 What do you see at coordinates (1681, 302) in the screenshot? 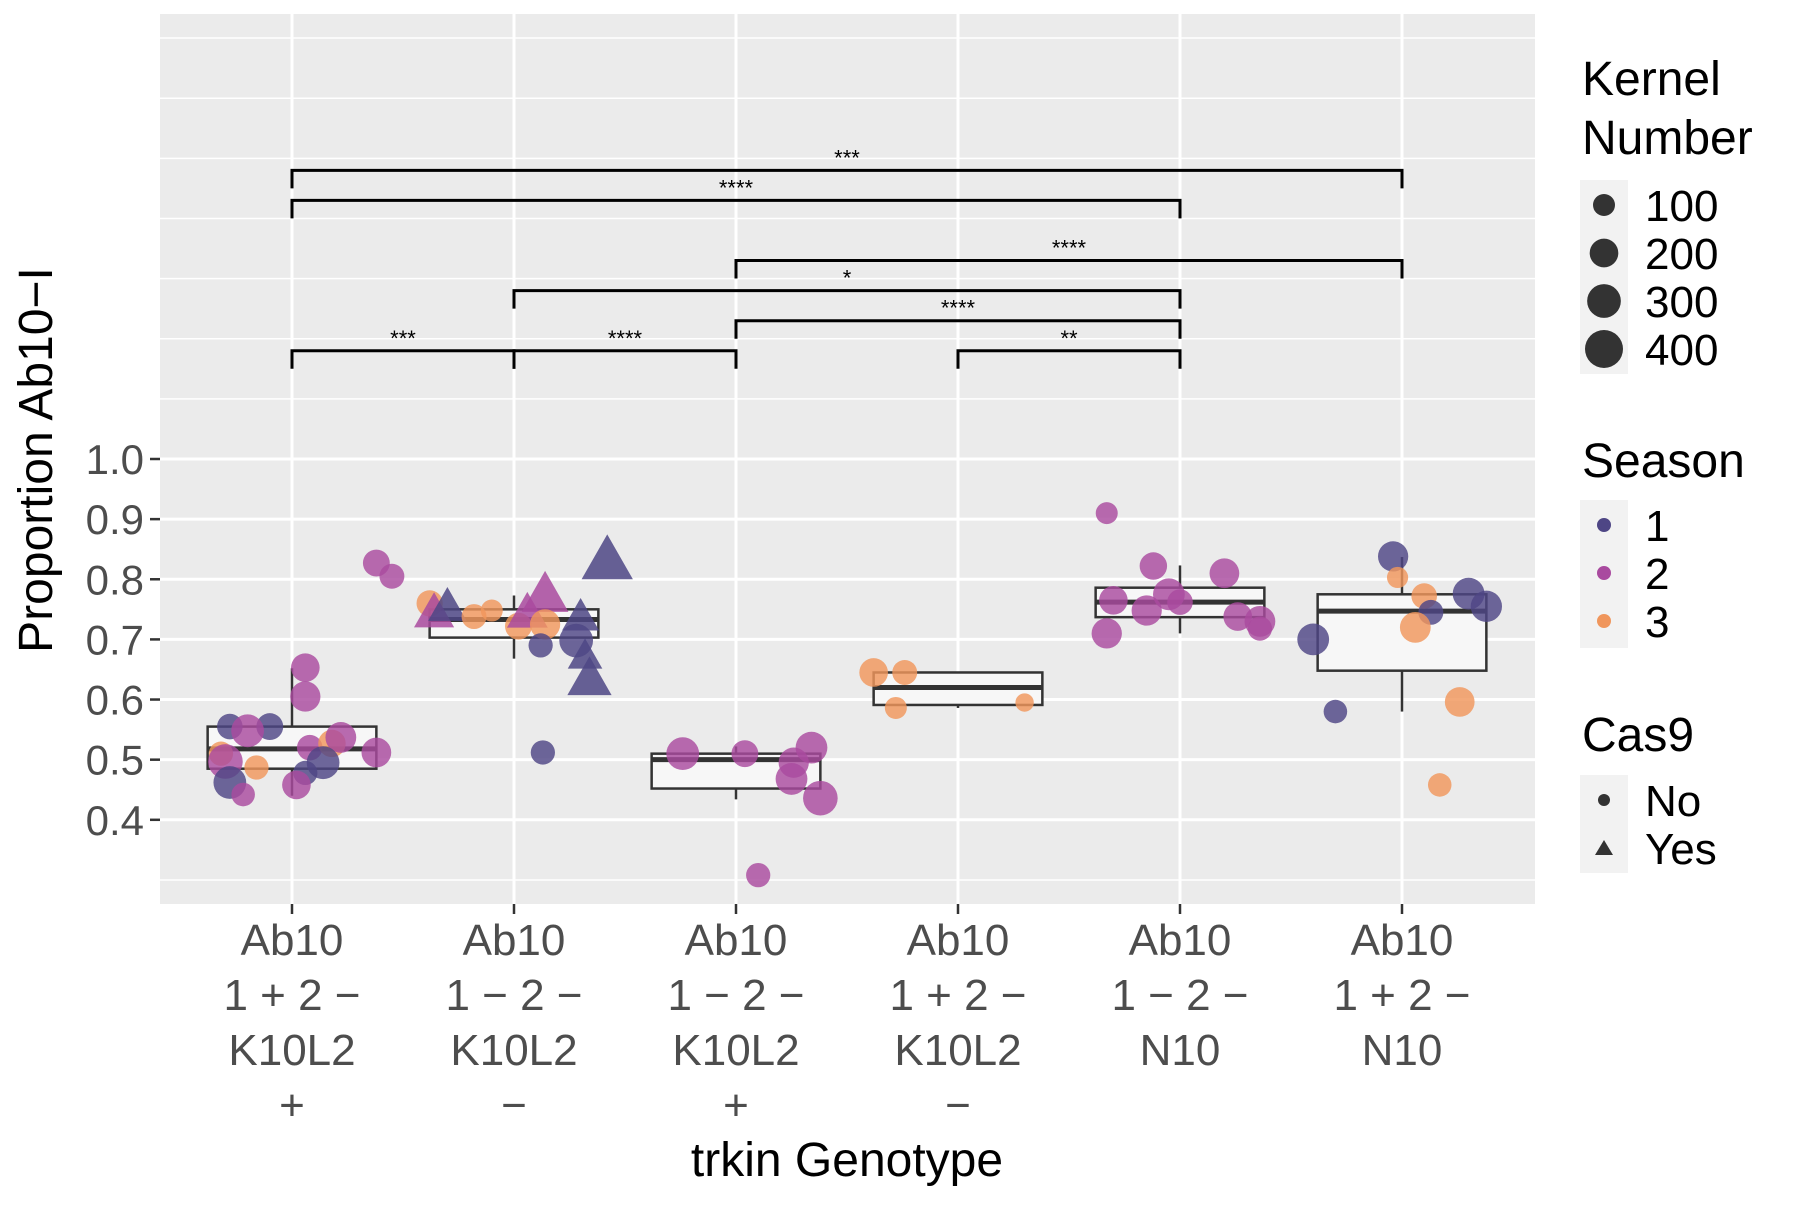
I see `legend-size-label: 300` at bounding box center [1681, 302].